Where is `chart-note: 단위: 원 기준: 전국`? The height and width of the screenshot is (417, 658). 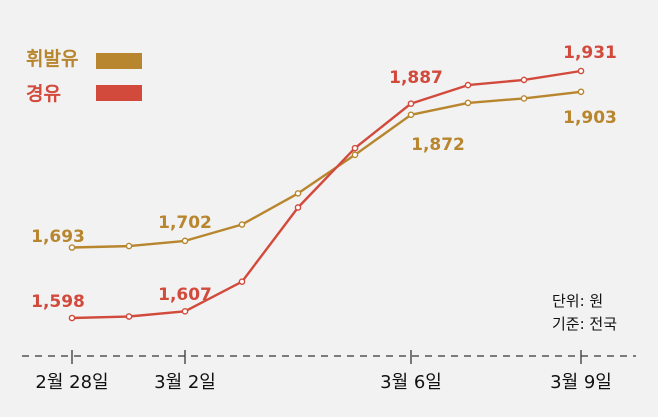
chart-note: 단위: 원 기준: 전국 is located at coordinates (584, 312).